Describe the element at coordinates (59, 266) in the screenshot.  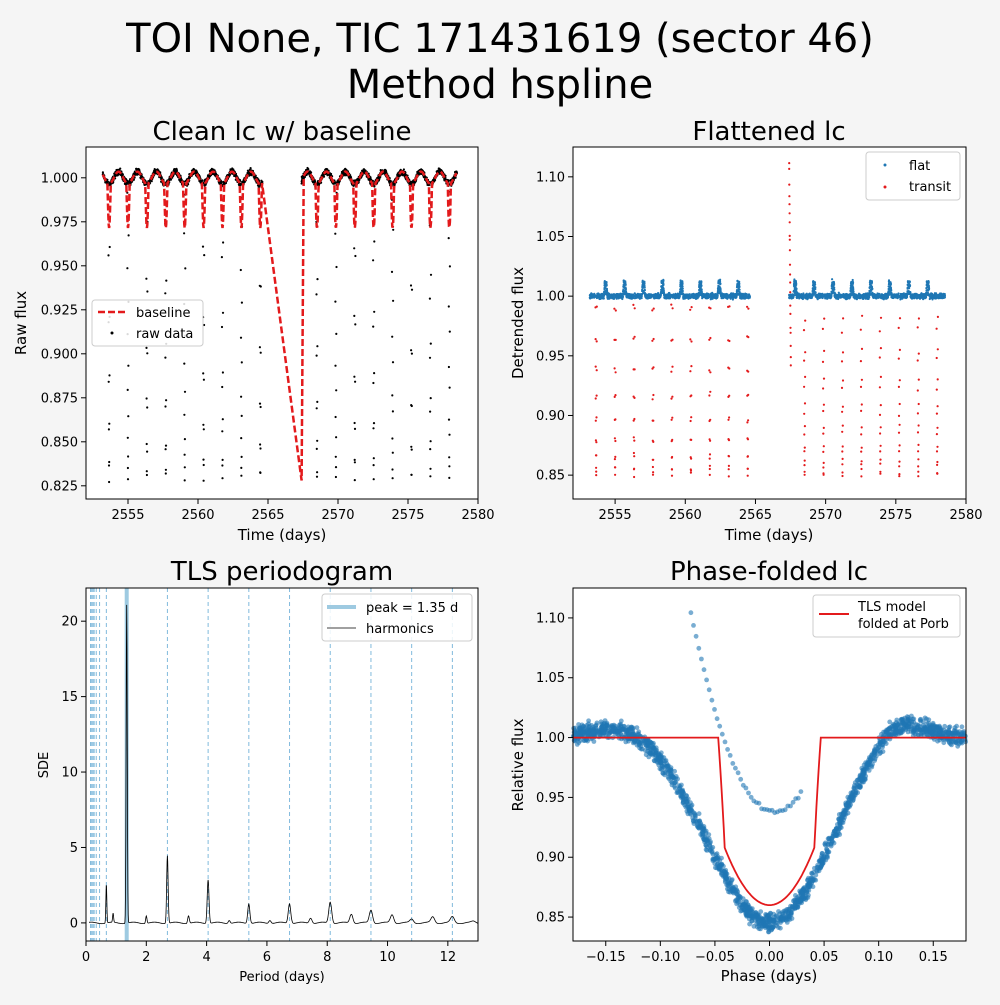
I see `y-tick-label: 0.950` at that location.